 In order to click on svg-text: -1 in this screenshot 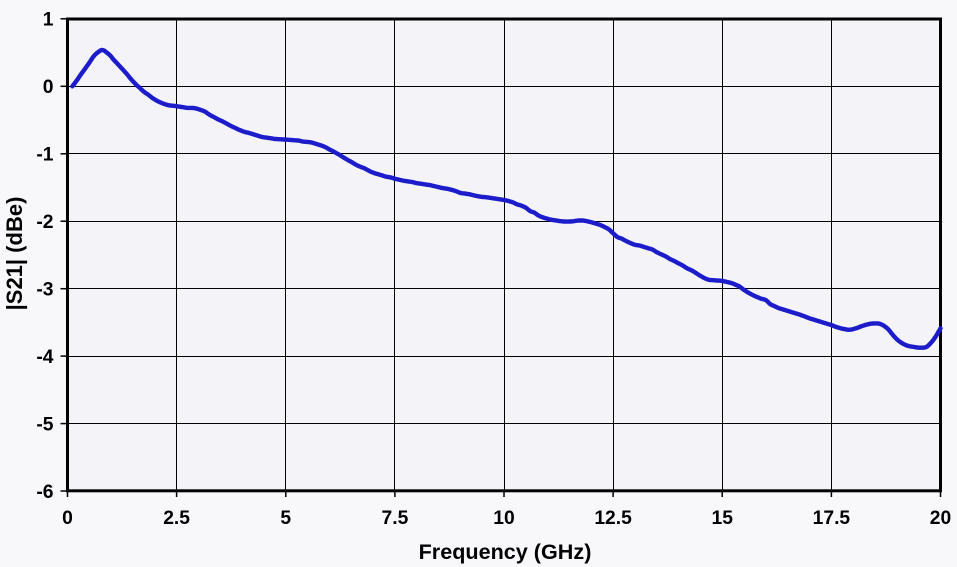, I will do `click(44, 155)`.